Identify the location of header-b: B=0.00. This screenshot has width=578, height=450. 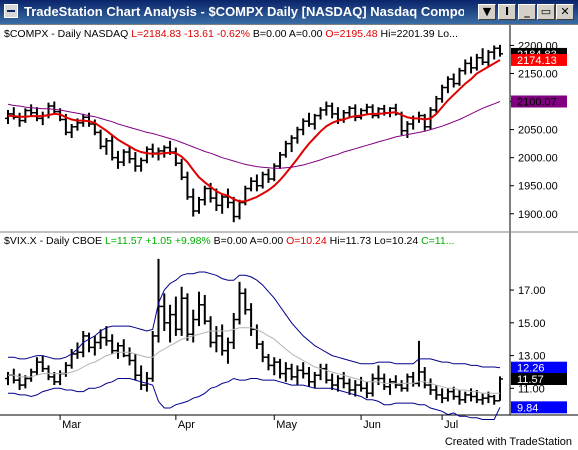
(229, 241).